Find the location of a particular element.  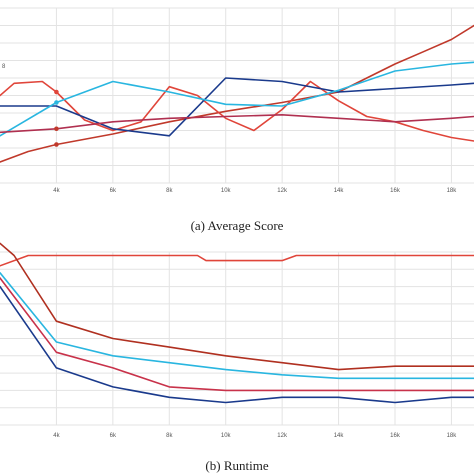

average-score-caption: (a) Average Score is located at coordinates (237, 225).